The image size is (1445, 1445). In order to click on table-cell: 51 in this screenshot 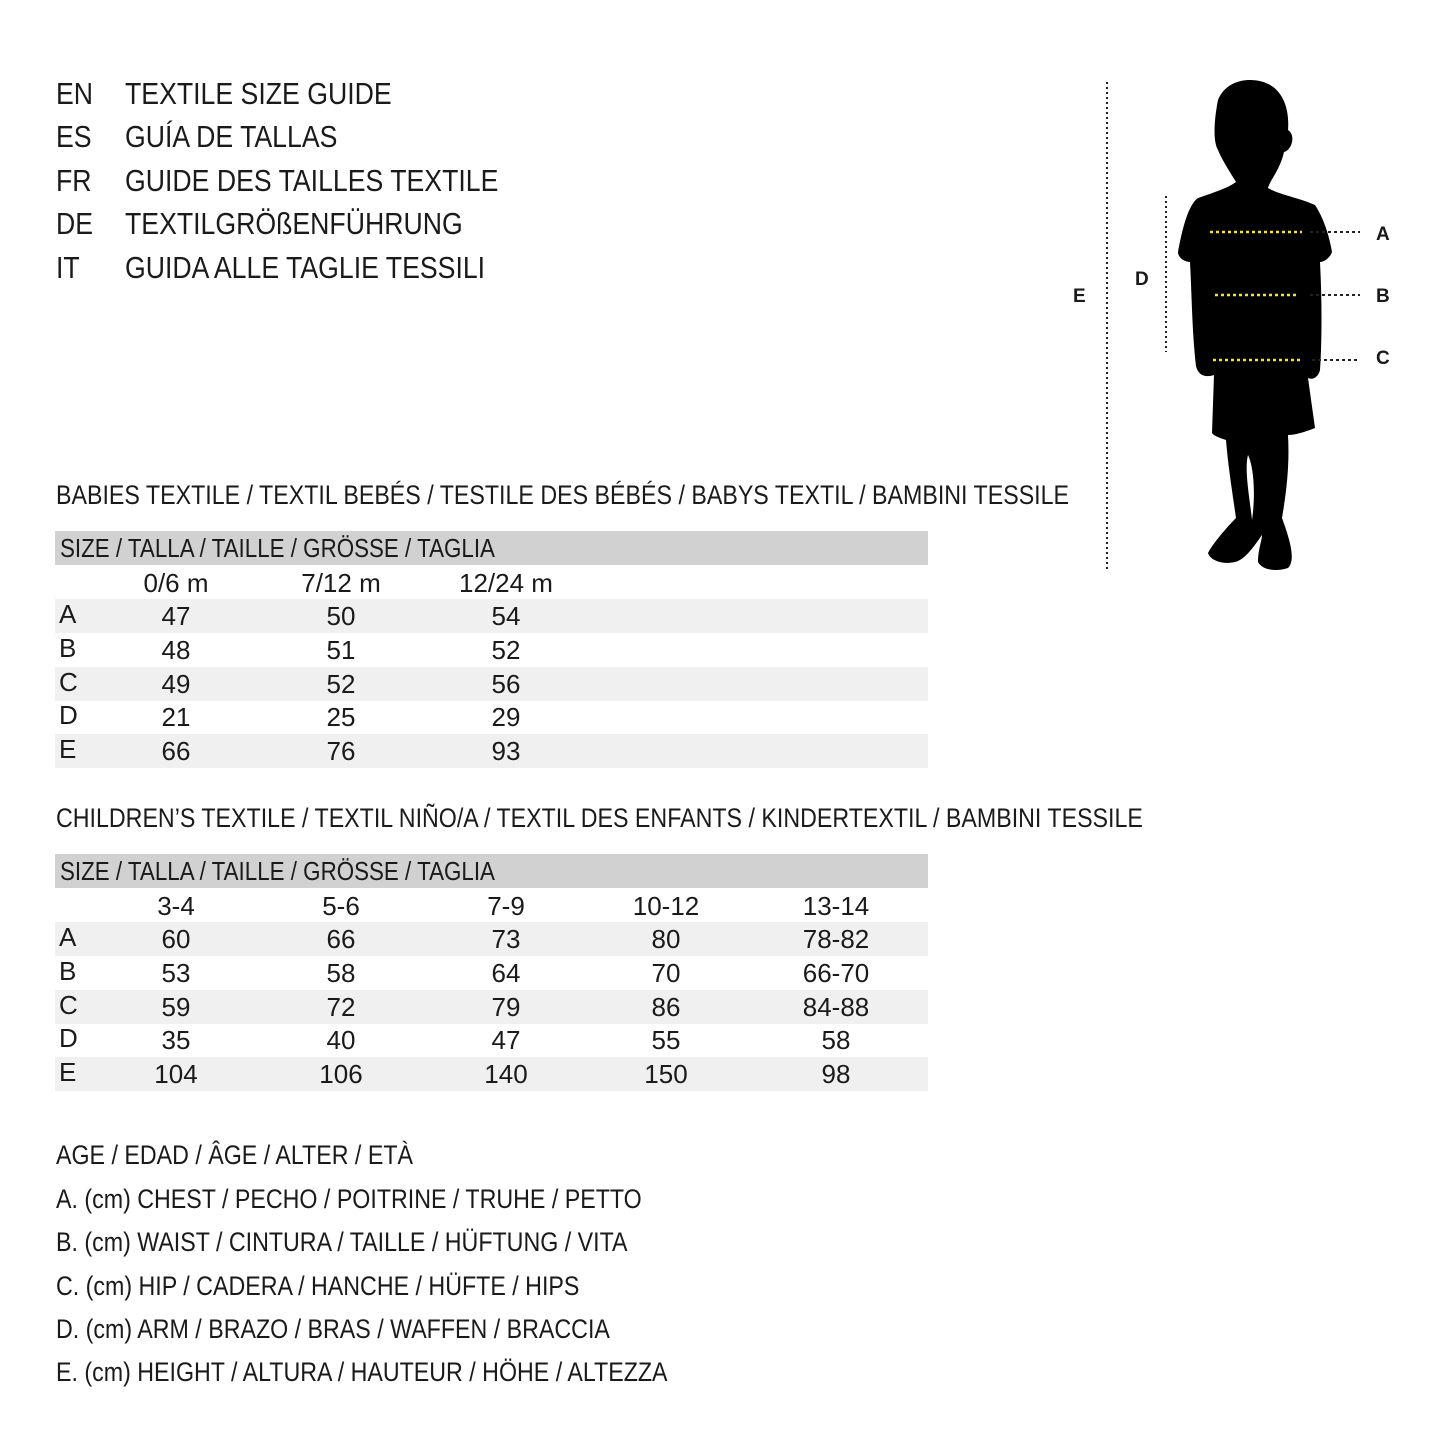, I will do `click(341, 649)`.